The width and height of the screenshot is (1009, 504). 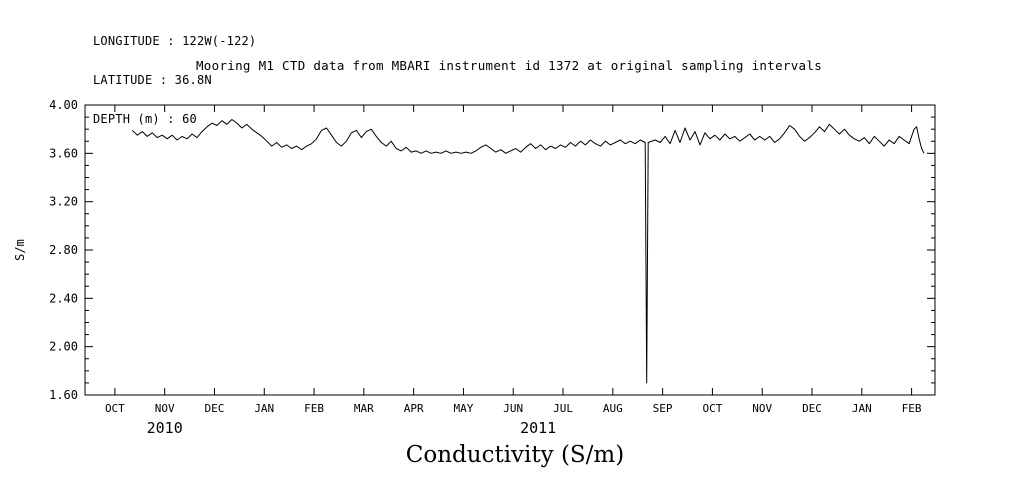 I want to click on x-tick-label: MAR, so click(x=364, y=408).